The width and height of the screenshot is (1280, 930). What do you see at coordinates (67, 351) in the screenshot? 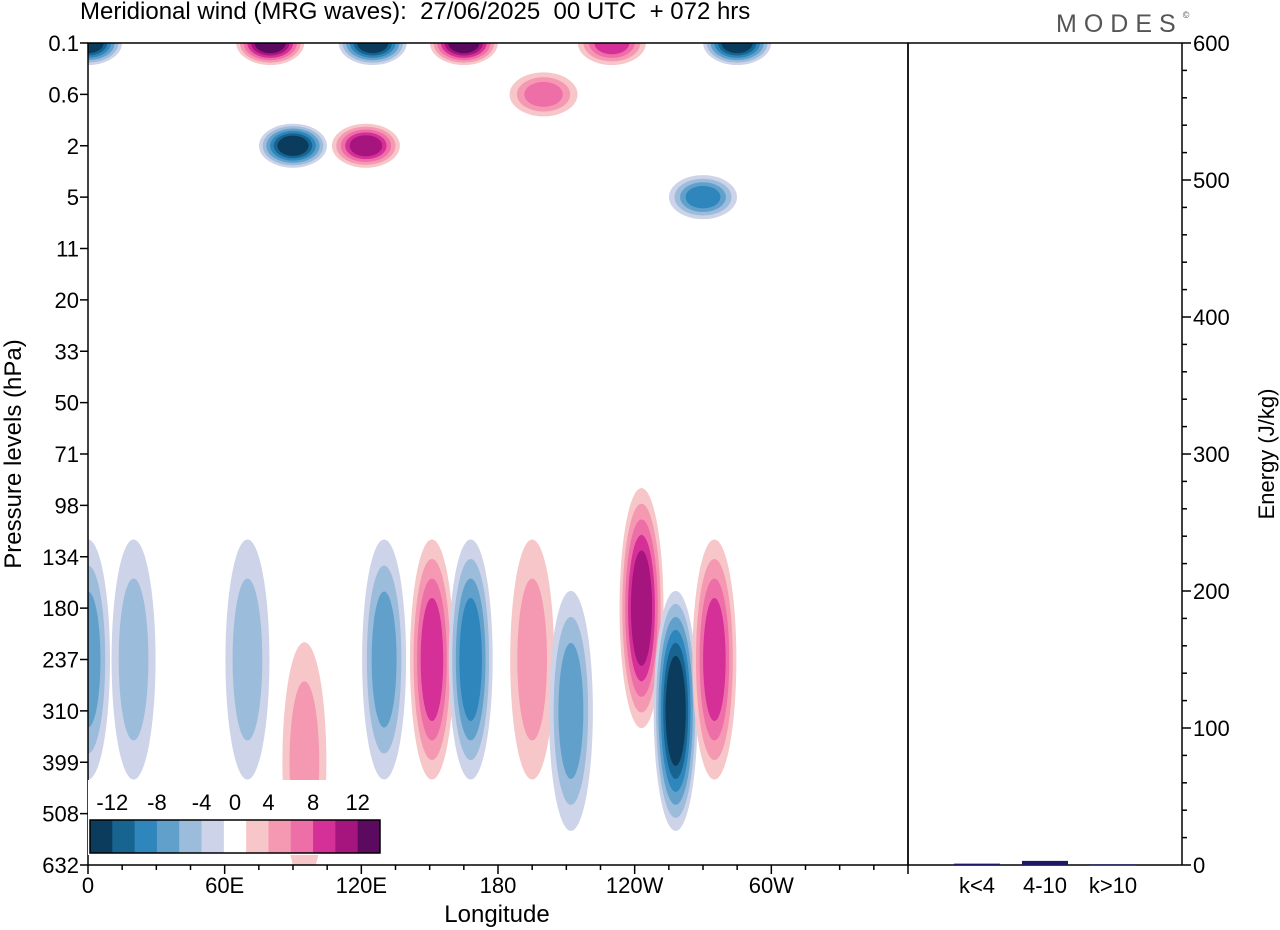
I see `pressure-tick-label: 33` at bounding box center [67, 351].